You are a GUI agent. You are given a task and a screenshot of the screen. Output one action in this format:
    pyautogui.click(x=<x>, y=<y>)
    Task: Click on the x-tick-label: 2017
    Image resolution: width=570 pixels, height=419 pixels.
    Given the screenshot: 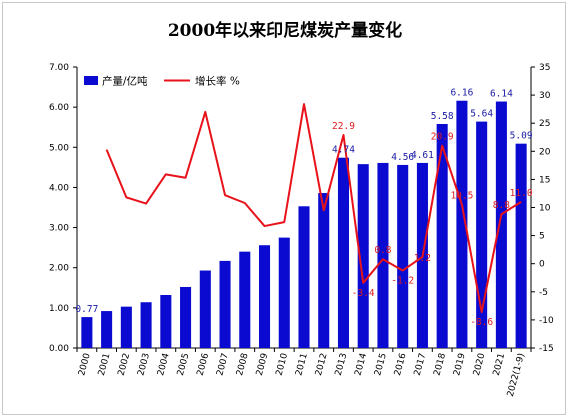 What is the action you would take?
    pyautogui.click(x=421, y=364)
    